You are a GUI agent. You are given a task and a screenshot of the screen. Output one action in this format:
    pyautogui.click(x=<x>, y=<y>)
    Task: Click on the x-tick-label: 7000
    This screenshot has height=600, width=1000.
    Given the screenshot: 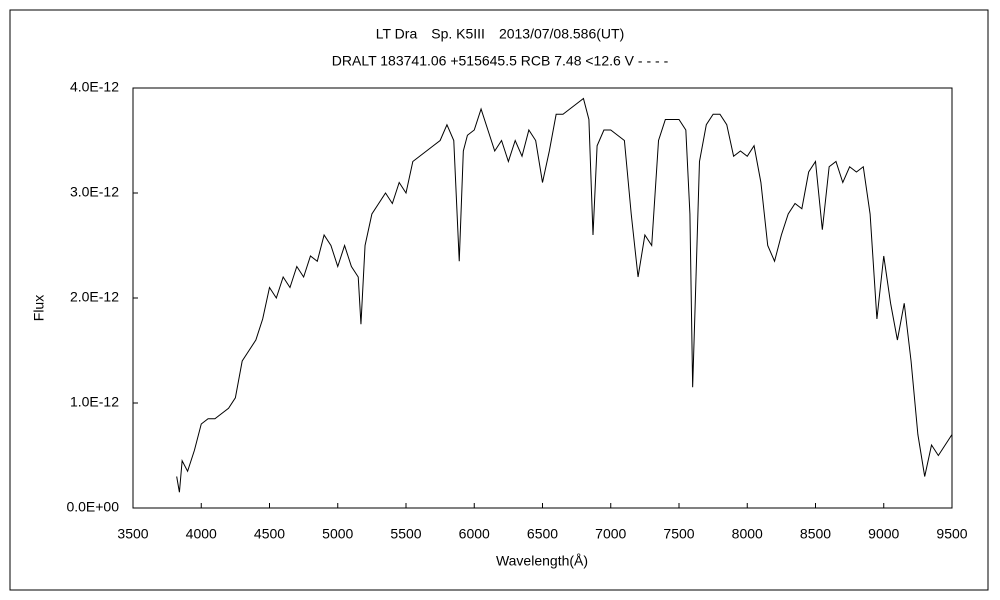 What is the action you would take?
    pyautogui.click(x=610, y=534)
    